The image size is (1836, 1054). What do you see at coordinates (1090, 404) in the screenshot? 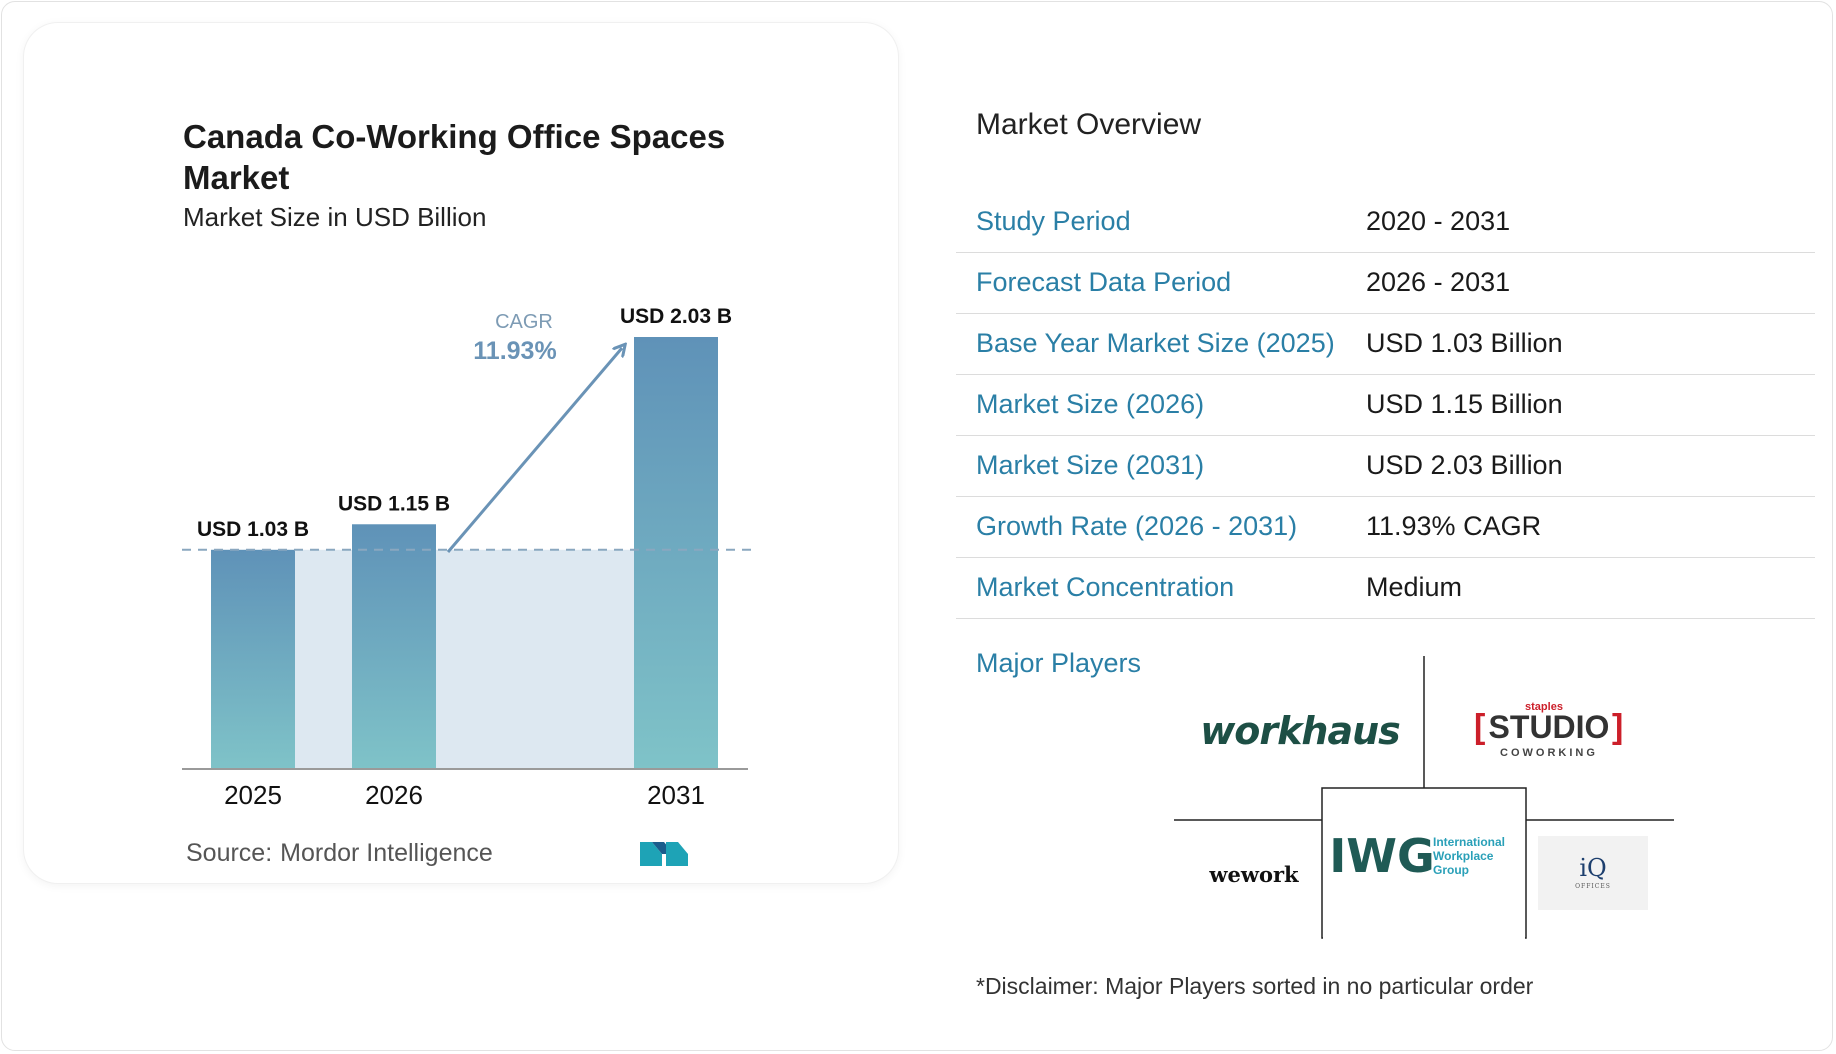
I see `row-label: Market Size (2026)` at bounding box center [1090, 404].